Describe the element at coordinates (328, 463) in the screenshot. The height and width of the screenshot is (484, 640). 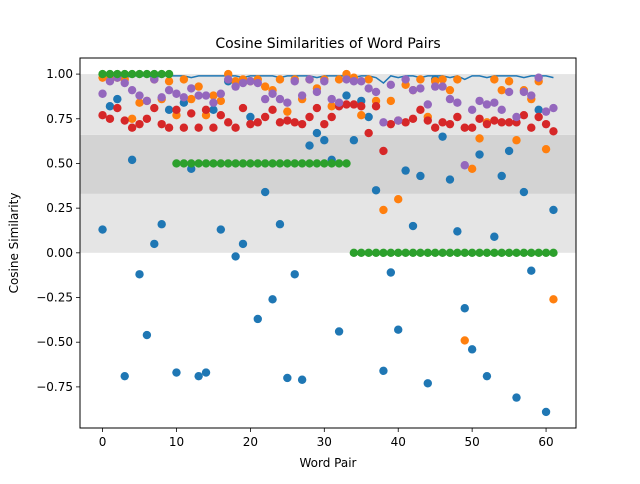
I see `x-axis-label: Word Pair` at that location.